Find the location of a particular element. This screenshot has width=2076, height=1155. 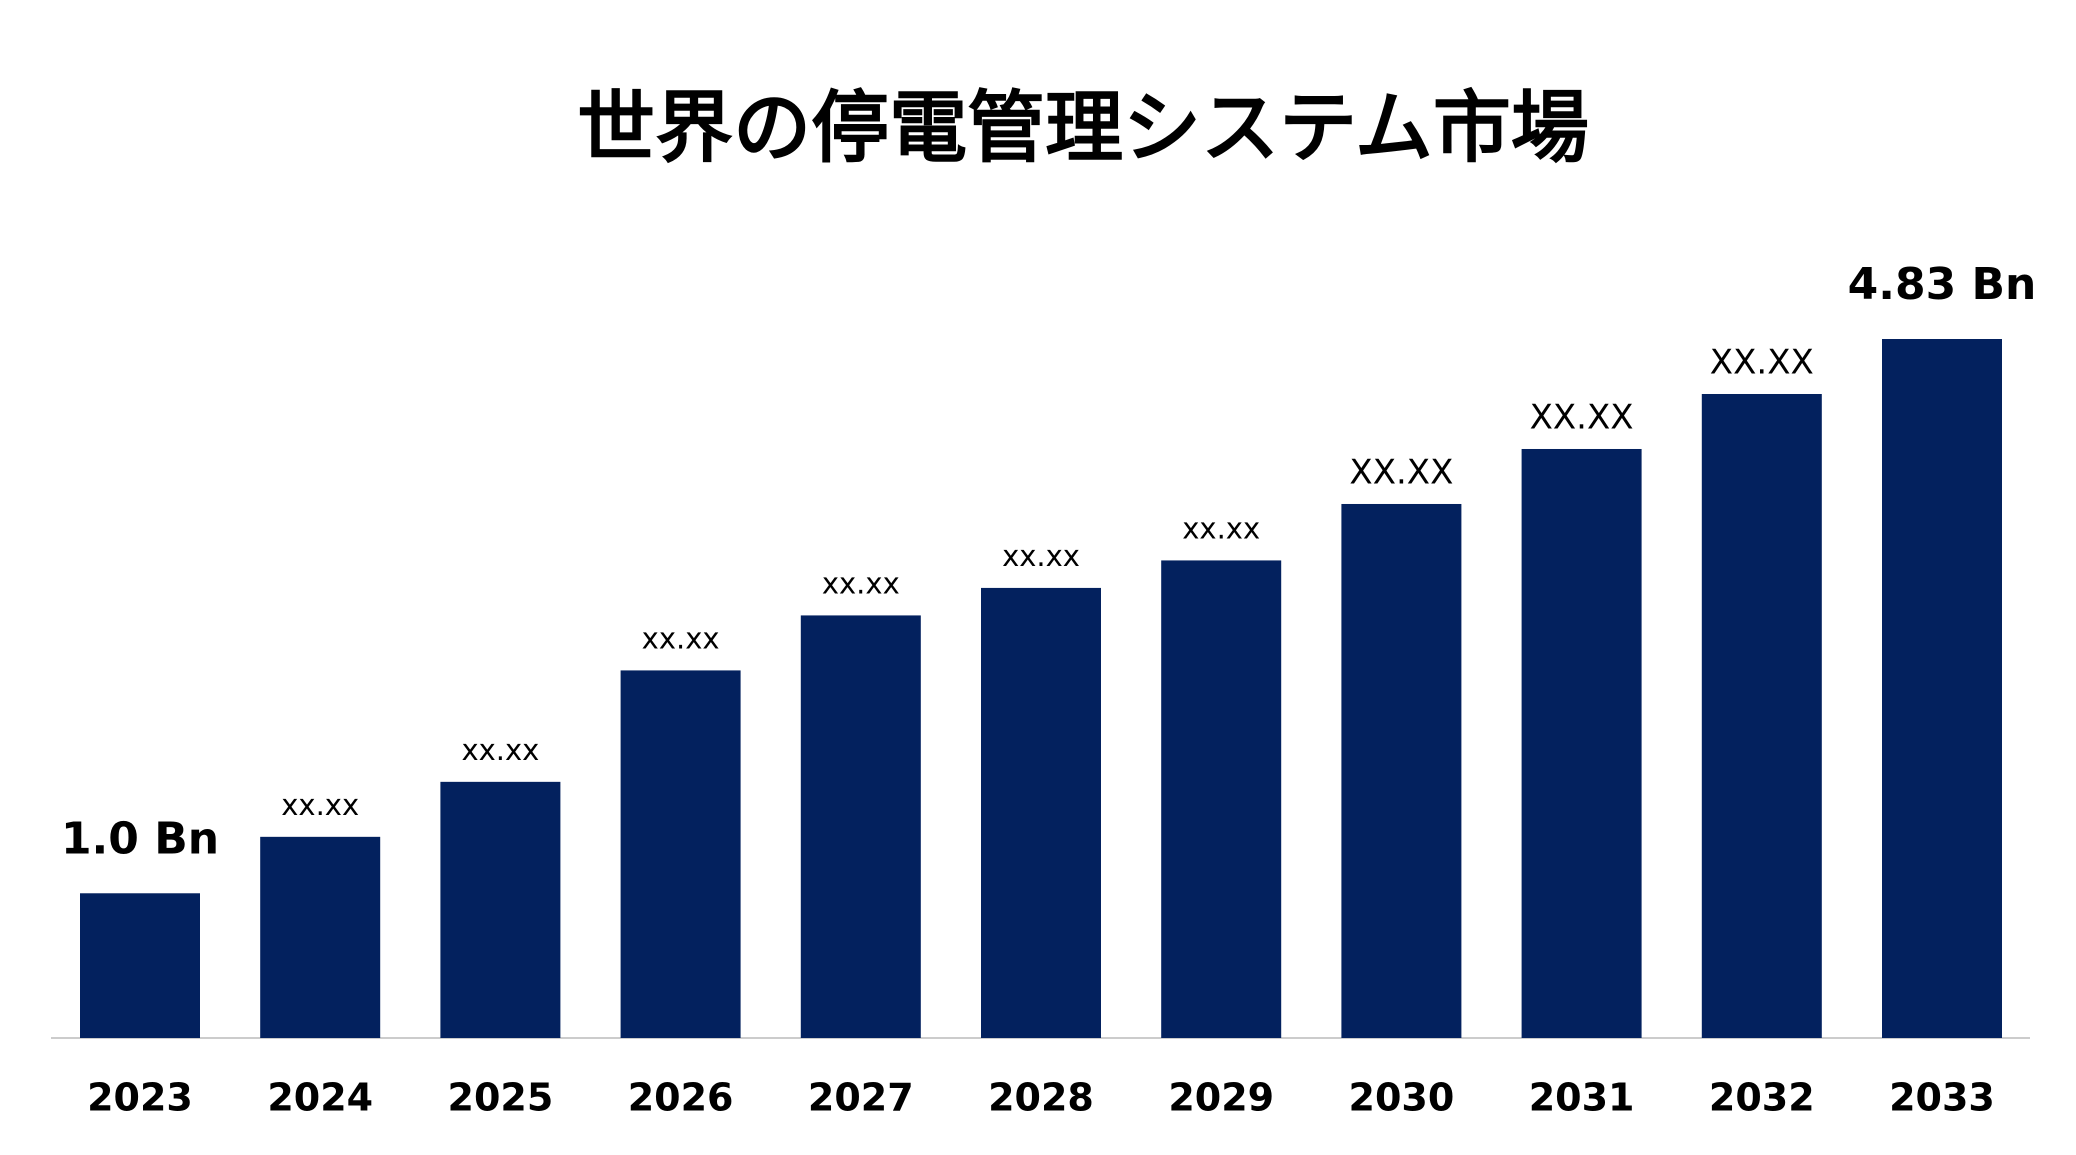

value-label: 1.0 Bn is located at coordinates (140, 838).